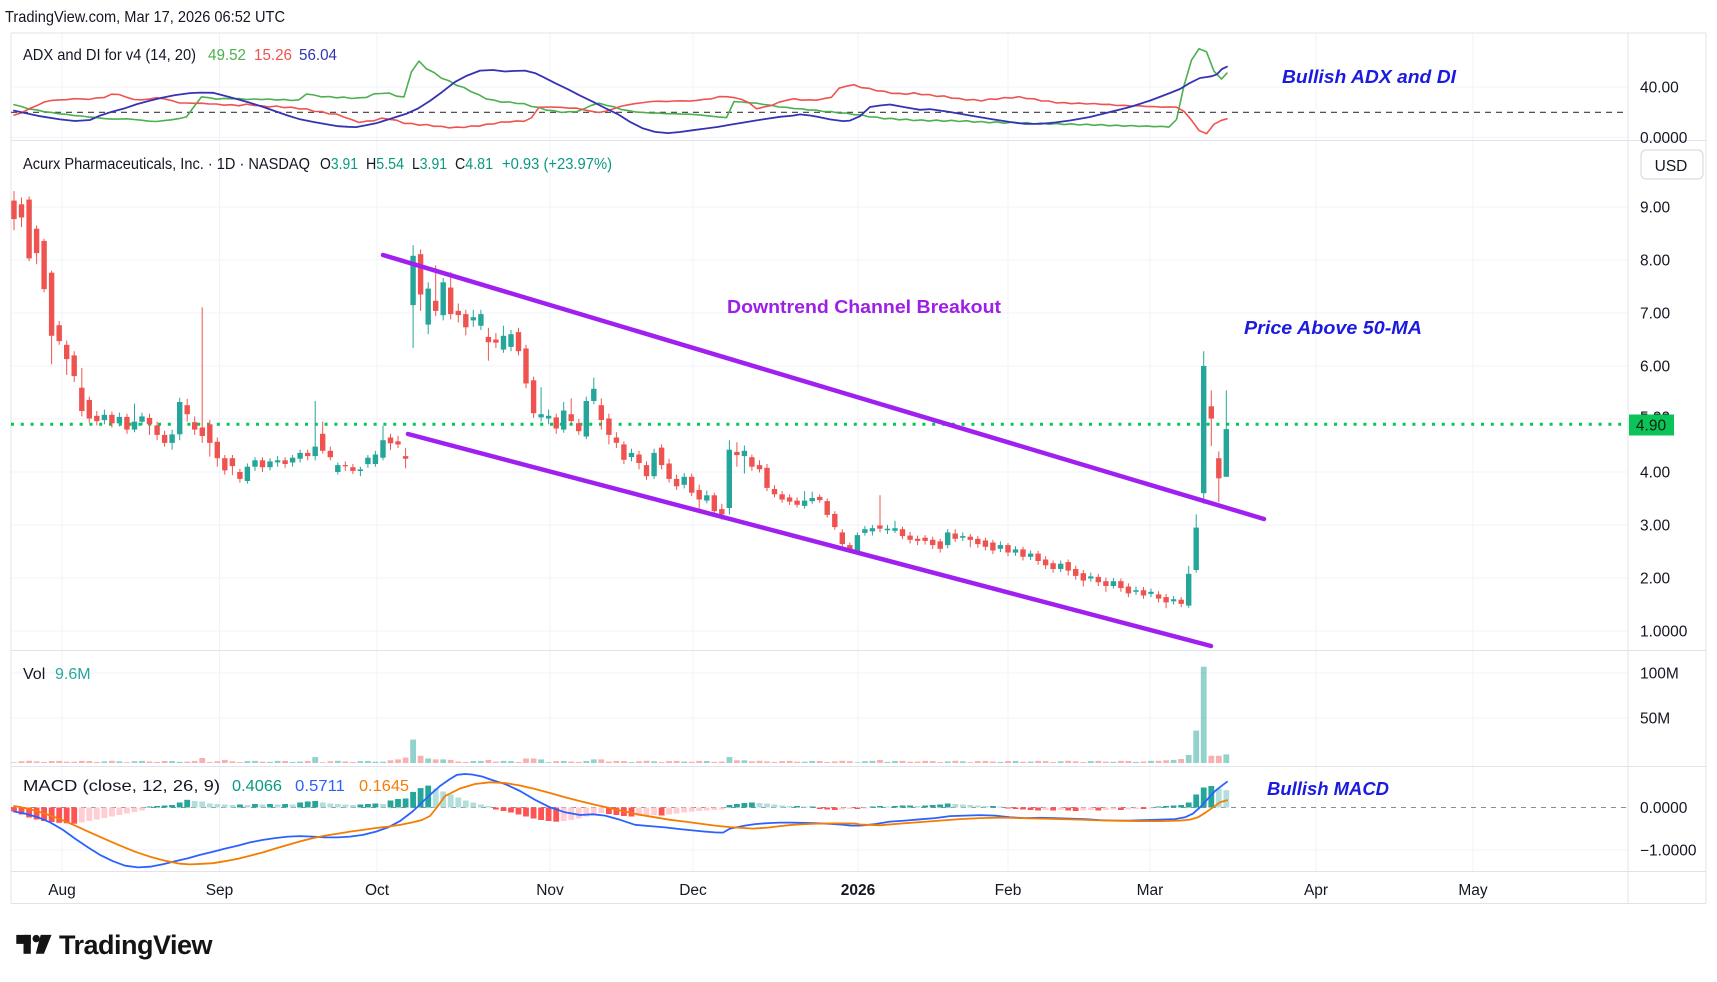 This screenshot has height=982, width=1717. Describe the element at coordinates (1671, 166) in the screenshot. I see `svg-text: USD` at that location.